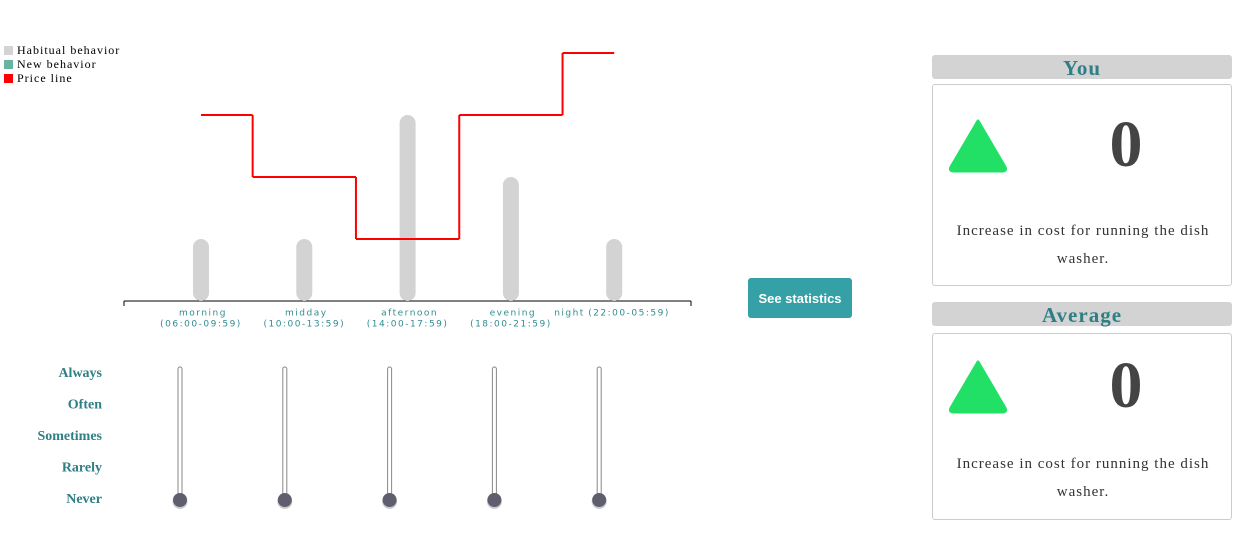 The image size is (1254, 542). Describe the element at coordinates (409, 314) in the screenshot. I see `x-tick-label: afternoon` at that location.